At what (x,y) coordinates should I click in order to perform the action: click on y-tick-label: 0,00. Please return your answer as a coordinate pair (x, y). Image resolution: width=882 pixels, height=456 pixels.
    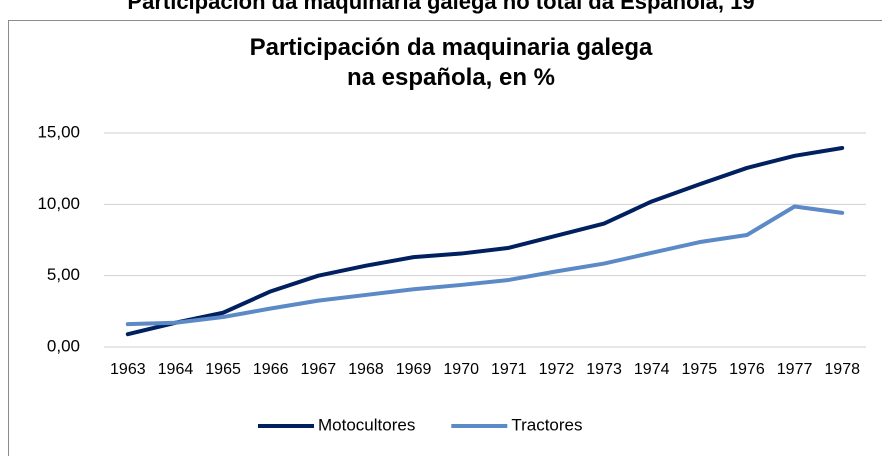
    Looking at the image, I should click on (63, 345).